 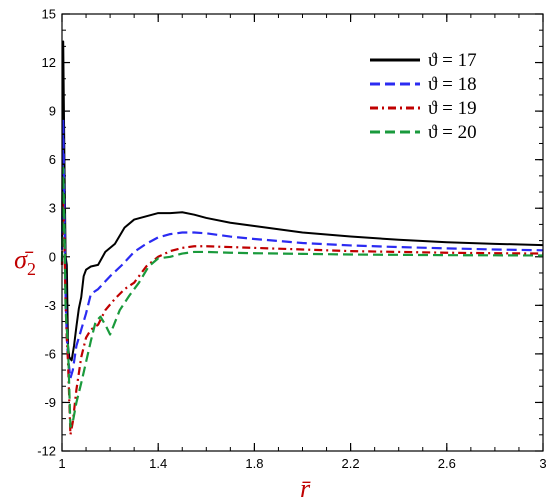 What do you see at coordinates (25, 262) in the screenshot?
I see `y-axis-title: σ̄2` at bounding box center [25, 262].